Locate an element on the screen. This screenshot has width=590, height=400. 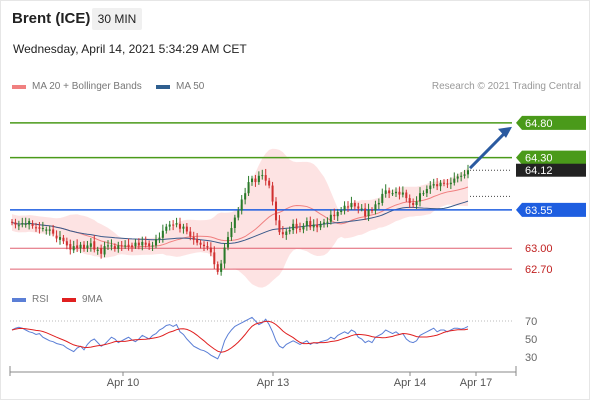
instrument-title: Brent (ICE) is located at coordinates (51, 18).